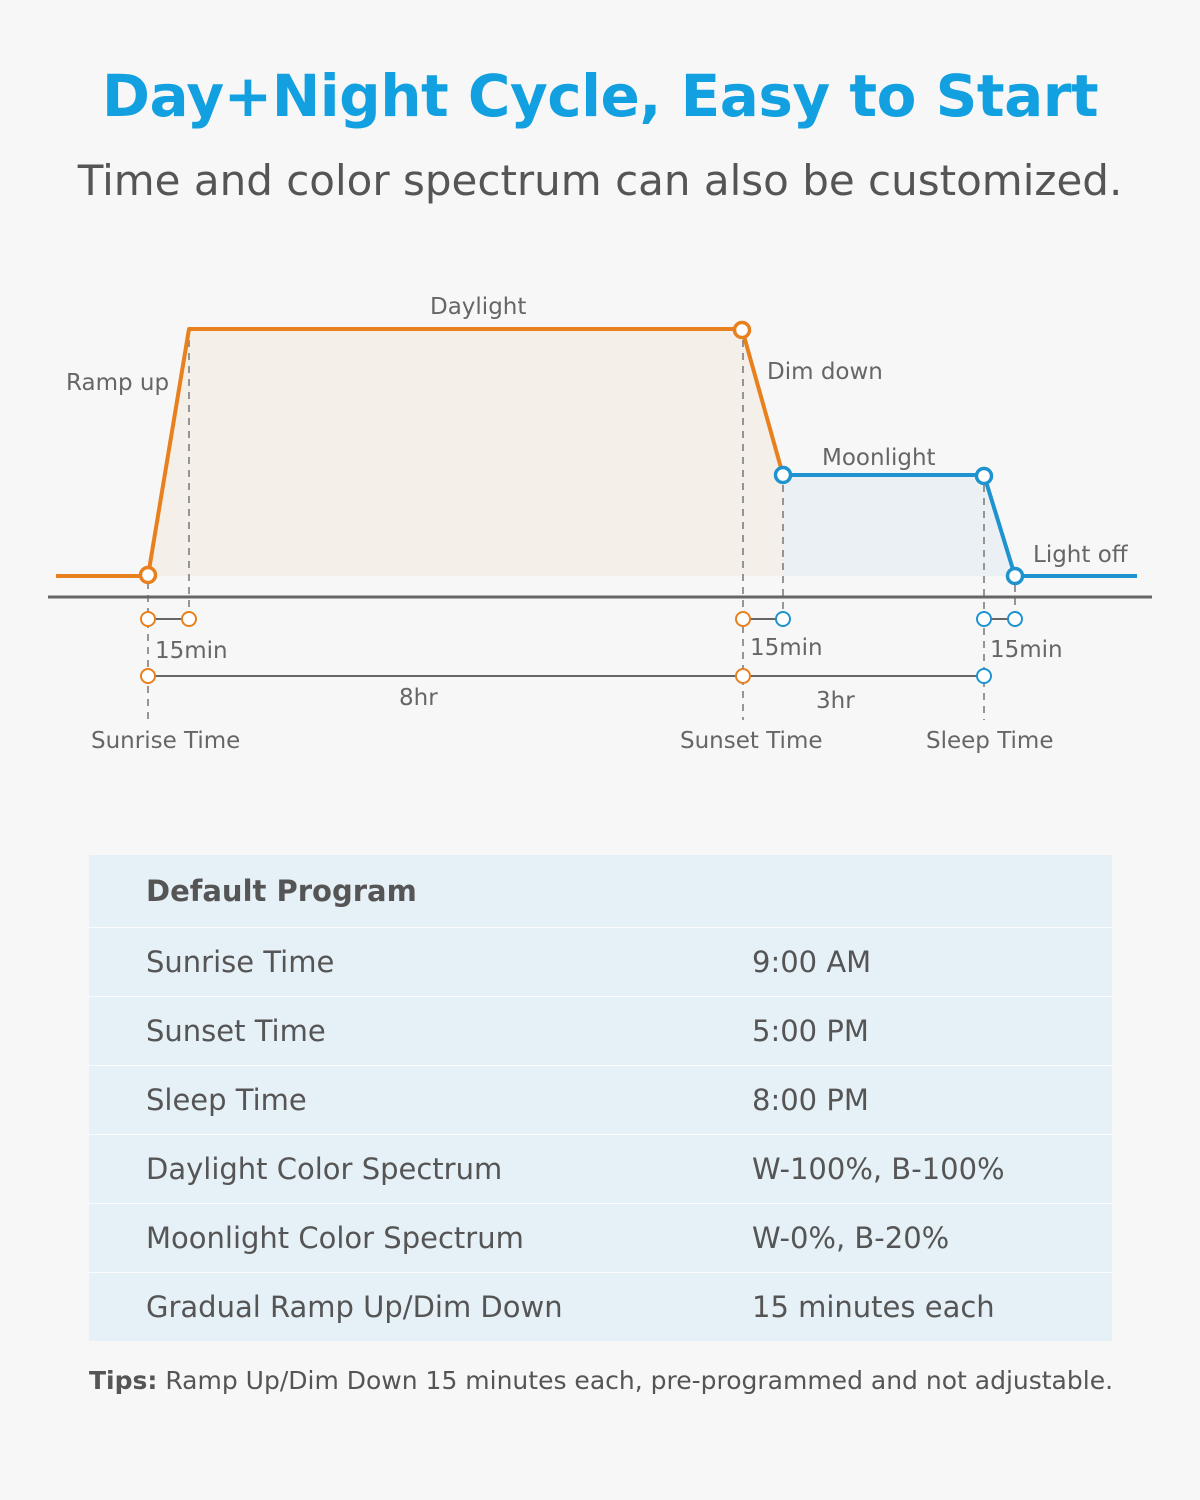 This screenshot has width=1200, height=1500. I want to click on label-moonlight: Moonlight, so click(879, 458).